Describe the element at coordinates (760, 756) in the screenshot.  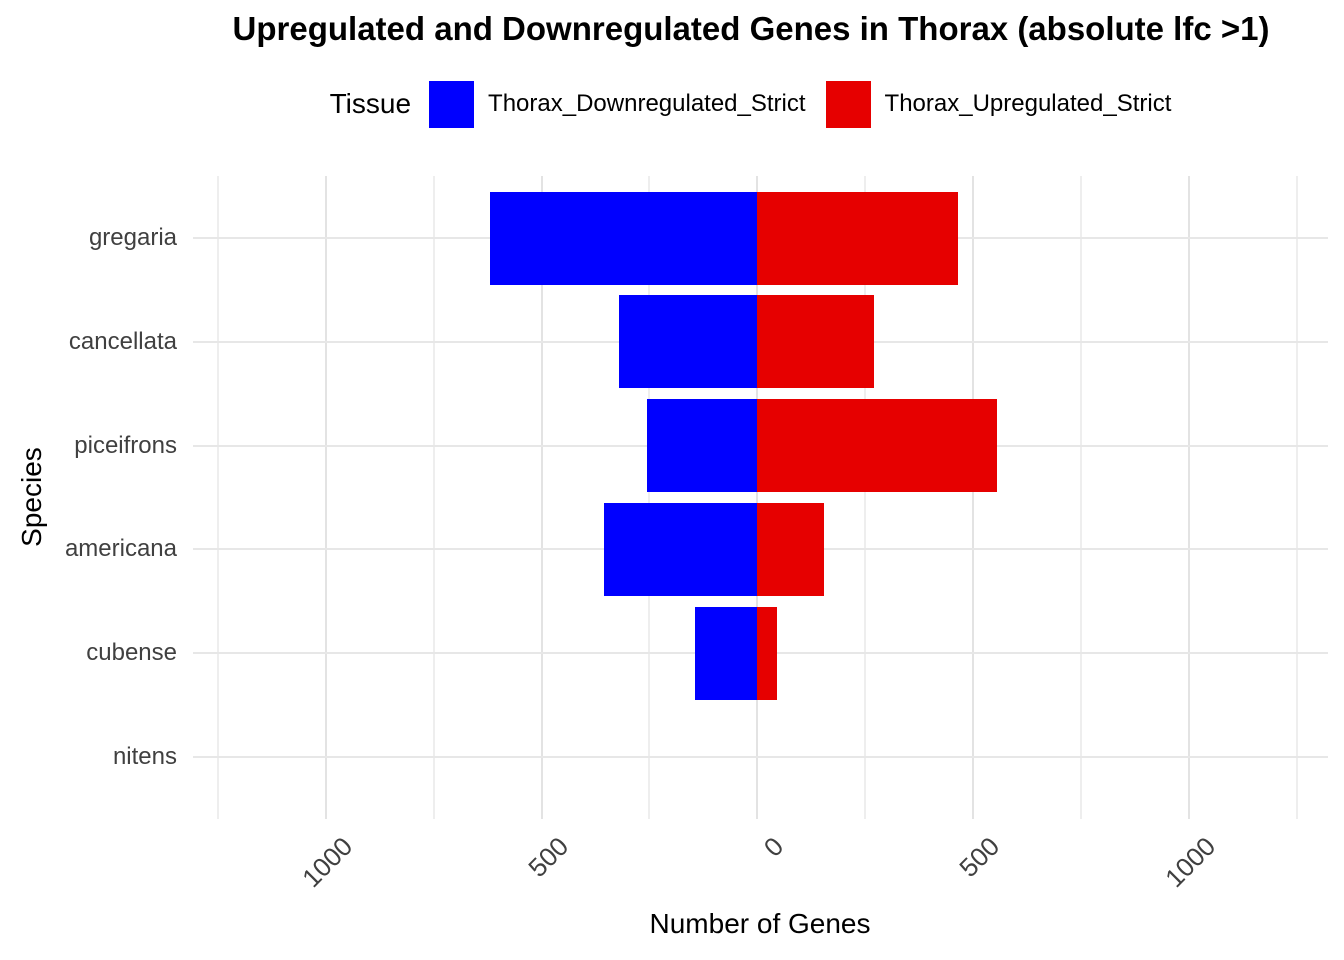
I see `gridline-row` at that location.